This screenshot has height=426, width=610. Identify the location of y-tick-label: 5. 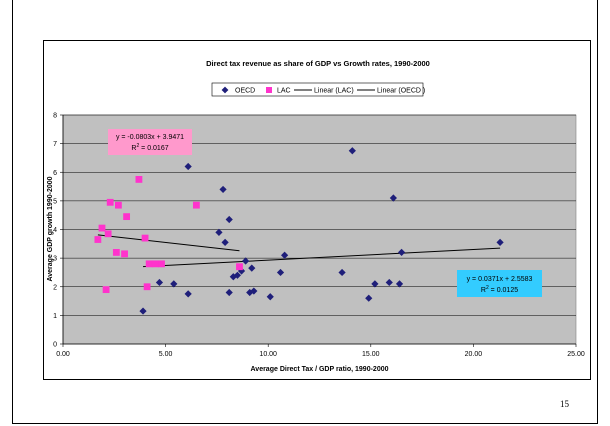
(55, 201).